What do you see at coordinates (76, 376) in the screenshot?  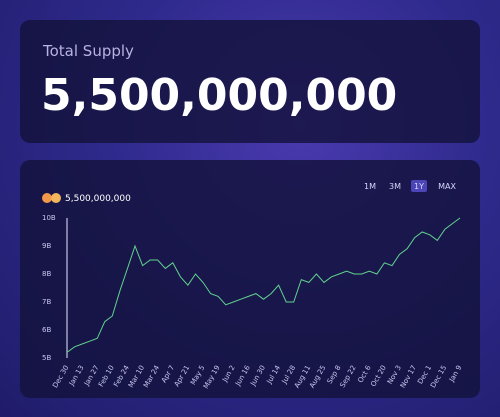 I see `x-tick-label: Jan 13` at bounding box center [76, 376].